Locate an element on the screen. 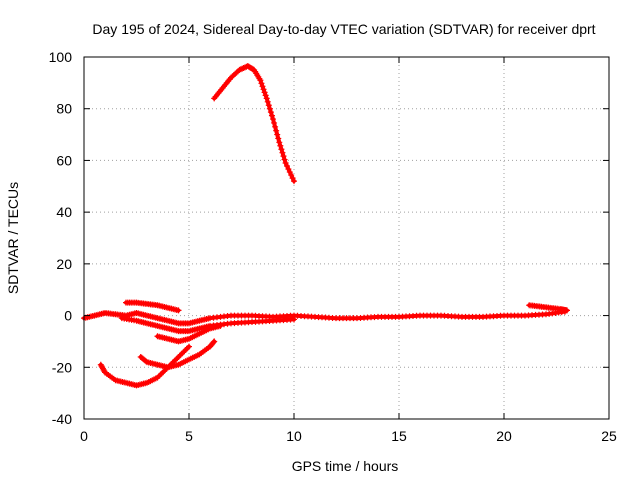 The image size is (640, 480). y-tick-label: 100 is located at coordinates (61, 57).